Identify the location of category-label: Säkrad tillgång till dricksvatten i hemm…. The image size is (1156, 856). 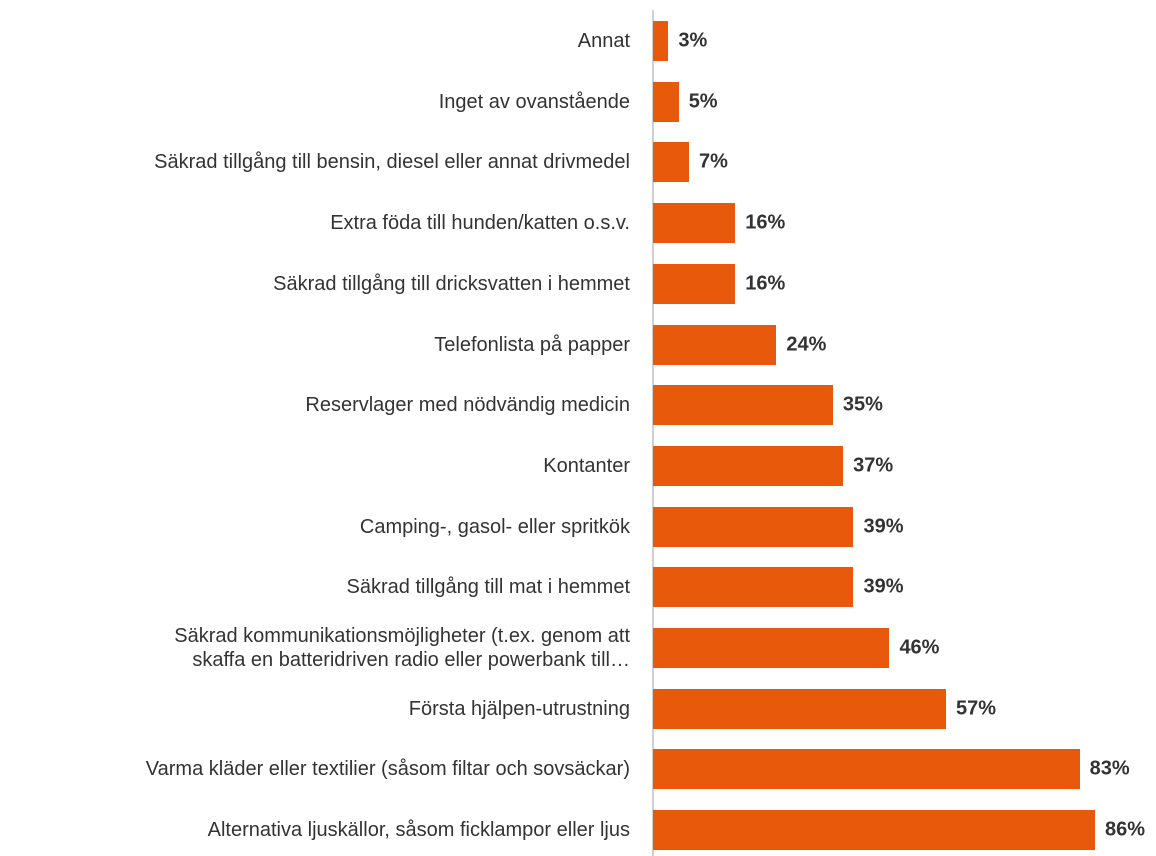
(451, 283).